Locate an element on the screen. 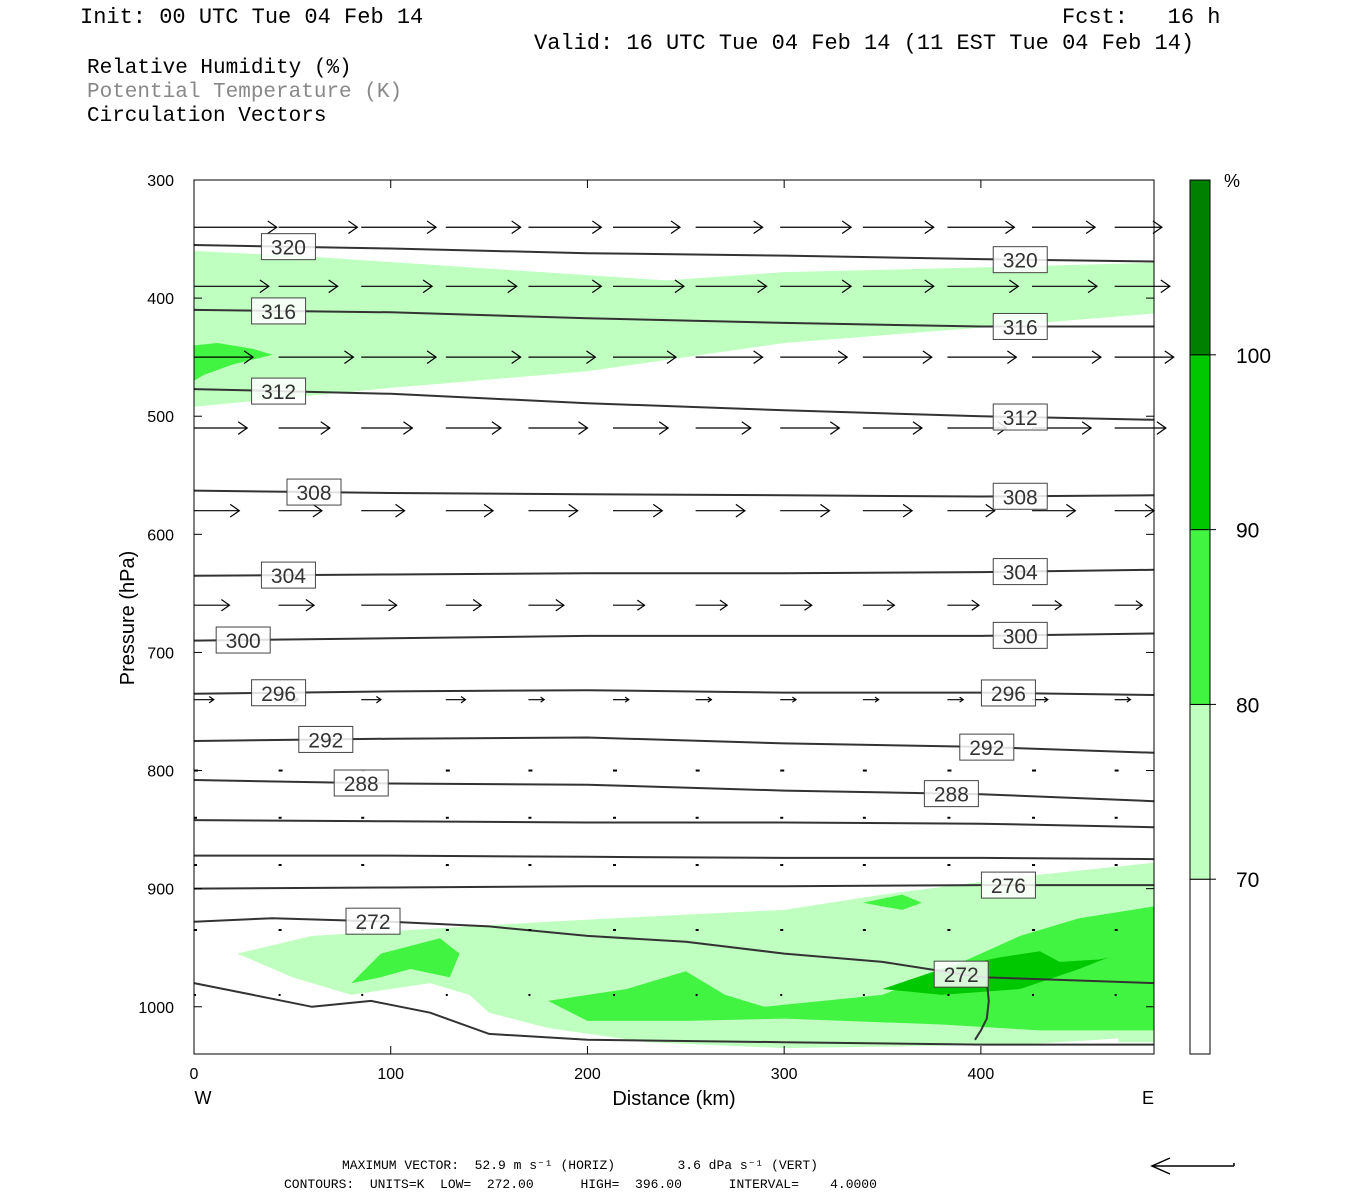 The image size is (1350, 1200). isentrope-label-text: 296 is located at coordinates (278, 694).